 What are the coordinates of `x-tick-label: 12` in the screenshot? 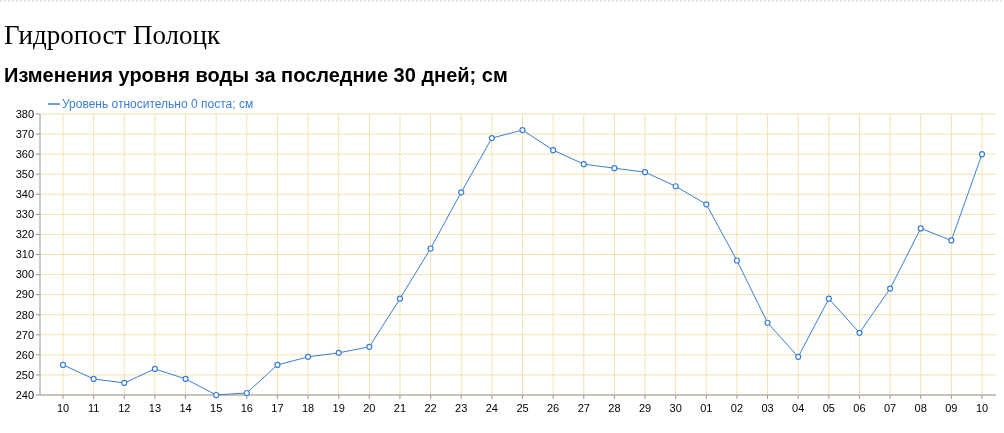 It's located at (124, 408).